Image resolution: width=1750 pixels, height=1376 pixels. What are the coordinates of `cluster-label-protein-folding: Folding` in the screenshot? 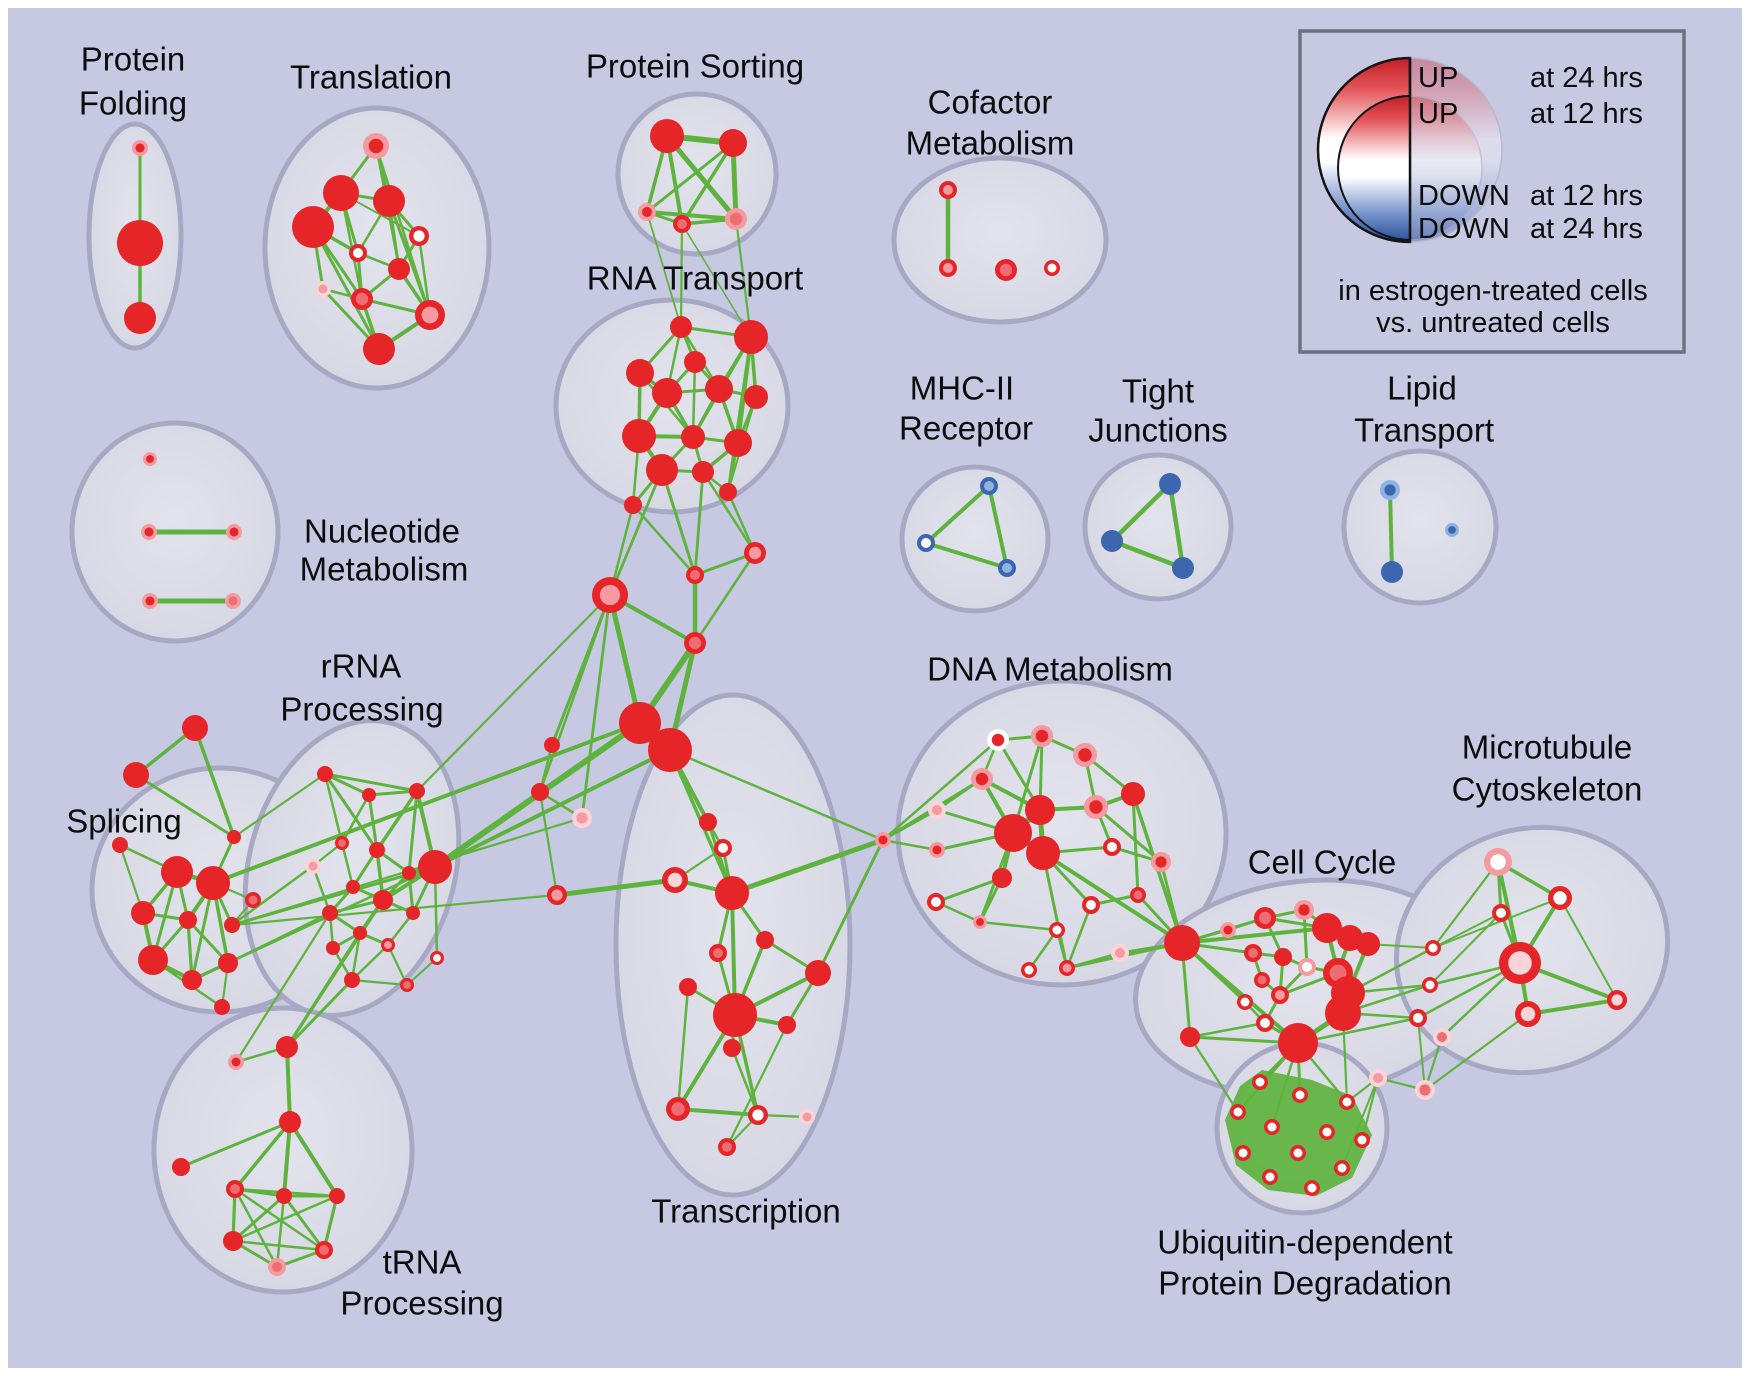 It's located at (133, 103).